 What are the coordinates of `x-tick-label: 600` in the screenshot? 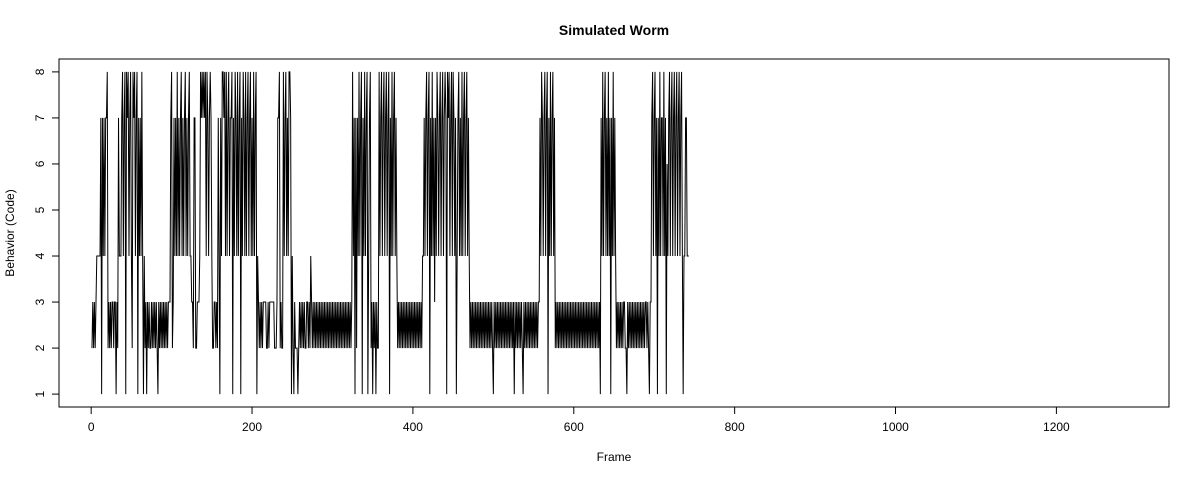 It's located at (574, 427).